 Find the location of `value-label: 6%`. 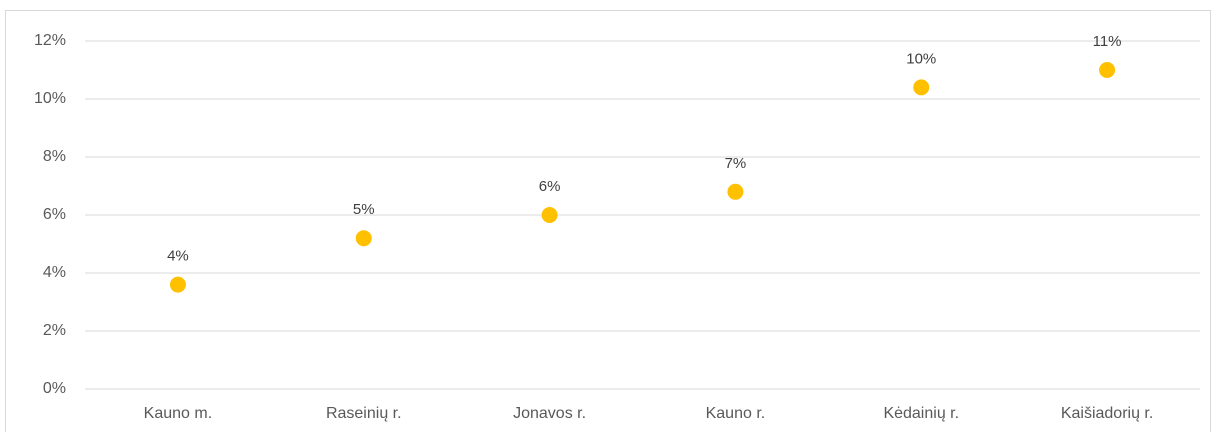

value-label: 6% is located at coordinates (550, 186).